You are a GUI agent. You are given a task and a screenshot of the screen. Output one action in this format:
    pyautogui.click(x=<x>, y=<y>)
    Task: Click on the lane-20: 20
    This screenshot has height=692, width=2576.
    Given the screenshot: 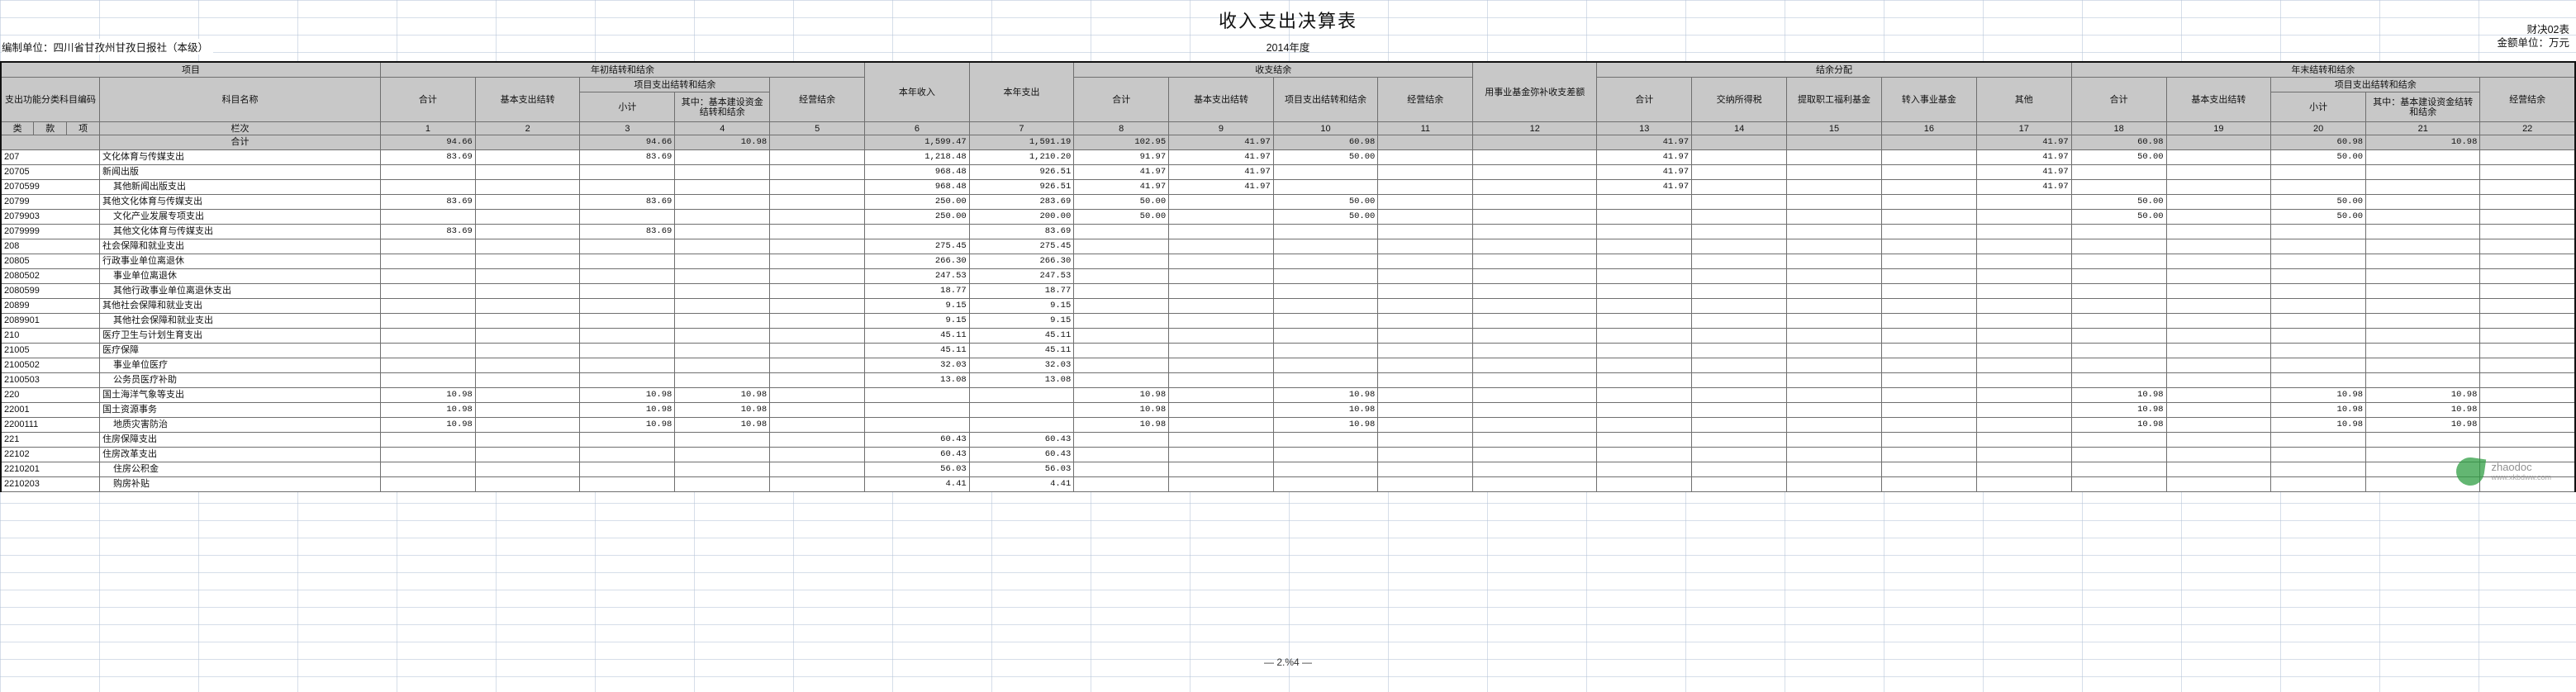 What is the action you would take?
    pyautogui.click(x=2318, y=128)
    